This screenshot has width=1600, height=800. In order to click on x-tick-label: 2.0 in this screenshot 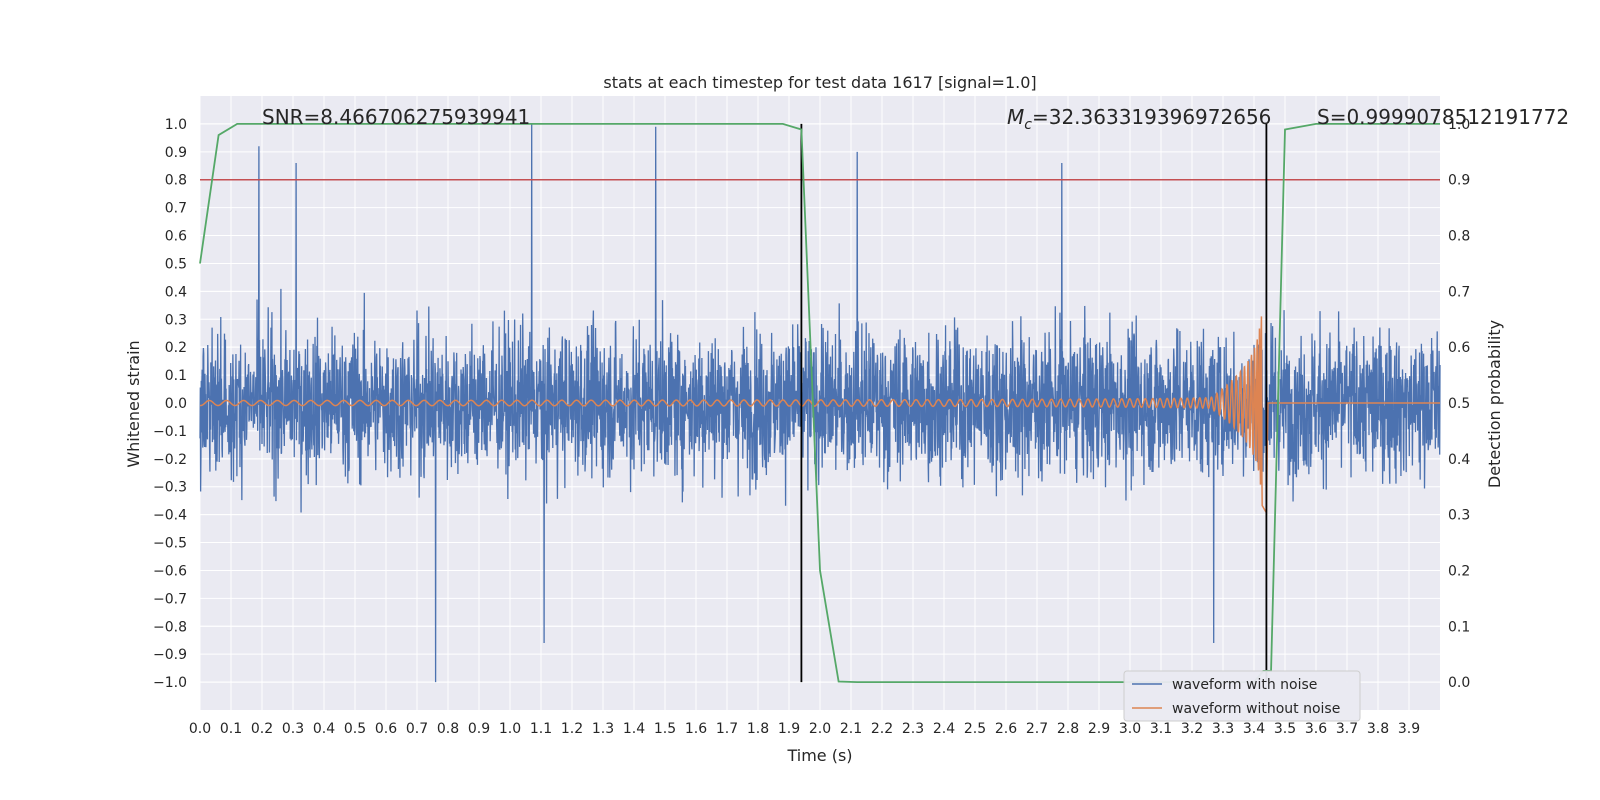, I will do `click(820, 729)`.